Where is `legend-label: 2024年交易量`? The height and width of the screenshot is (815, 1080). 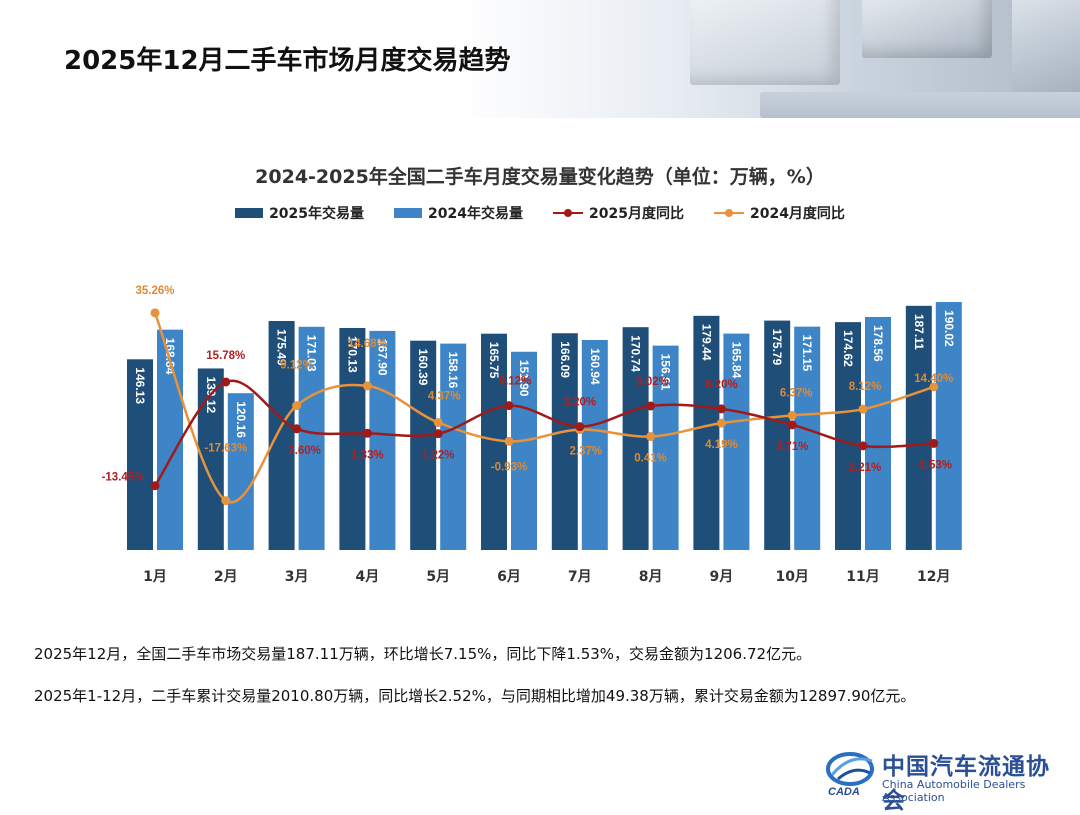
legend-label: 2024年交易量 is located at coordinates (475, 214).